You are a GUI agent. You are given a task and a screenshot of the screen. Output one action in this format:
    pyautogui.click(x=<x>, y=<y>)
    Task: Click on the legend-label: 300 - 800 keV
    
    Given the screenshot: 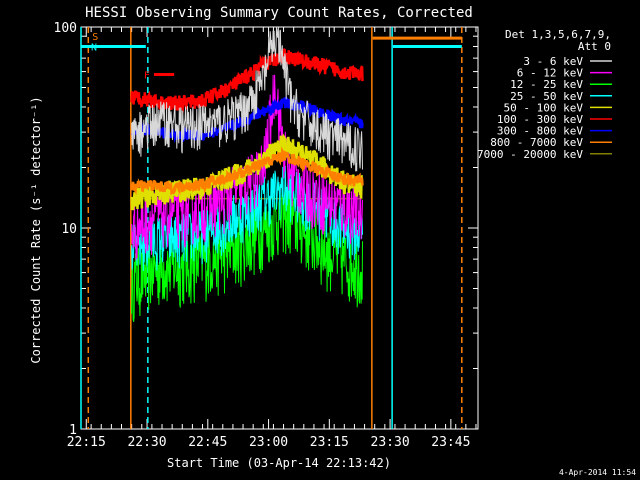 What is the action you would take?
    pyautogui.click(x=540, y=131)
    